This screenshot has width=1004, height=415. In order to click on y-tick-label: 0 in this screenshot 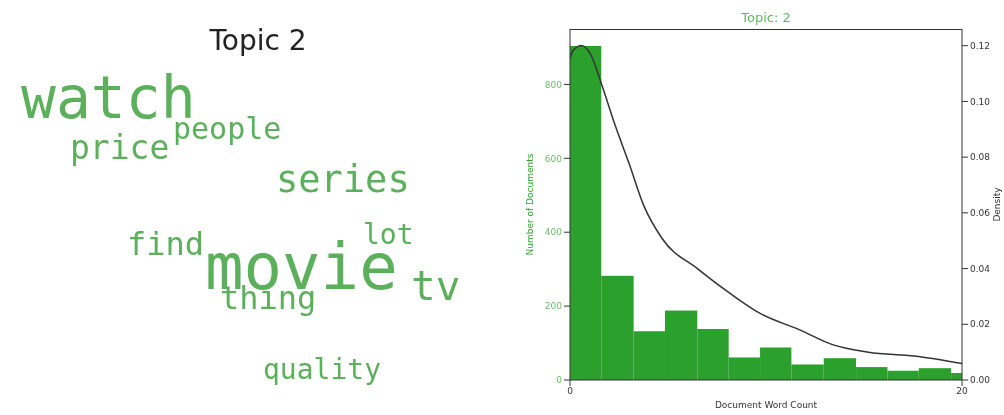, I will do `click(559, 380)`.